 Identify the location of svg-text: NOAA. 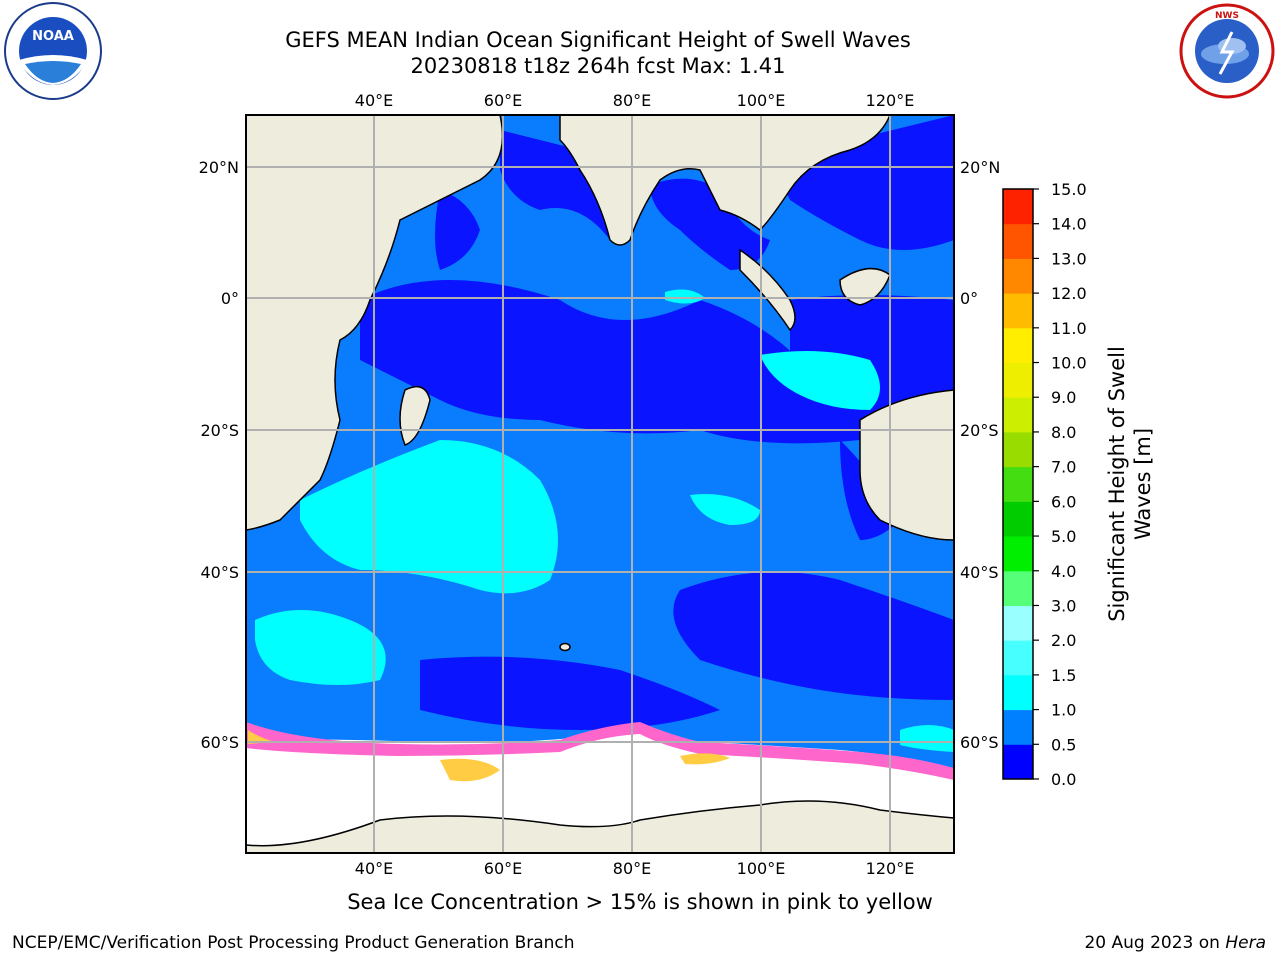
(53, 36).